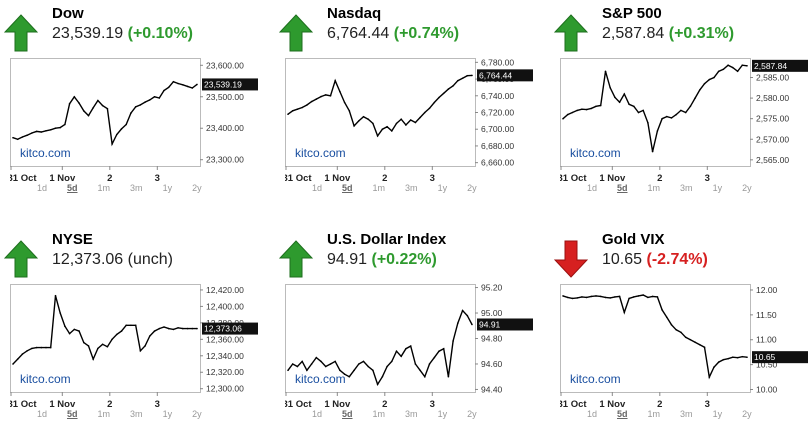 This screenshot has width=810, height=429. What do you see at coordinates (223, 84) in the screenshot?
I see `last-price-label: 23,539.19` at bounding box center [223, 84].